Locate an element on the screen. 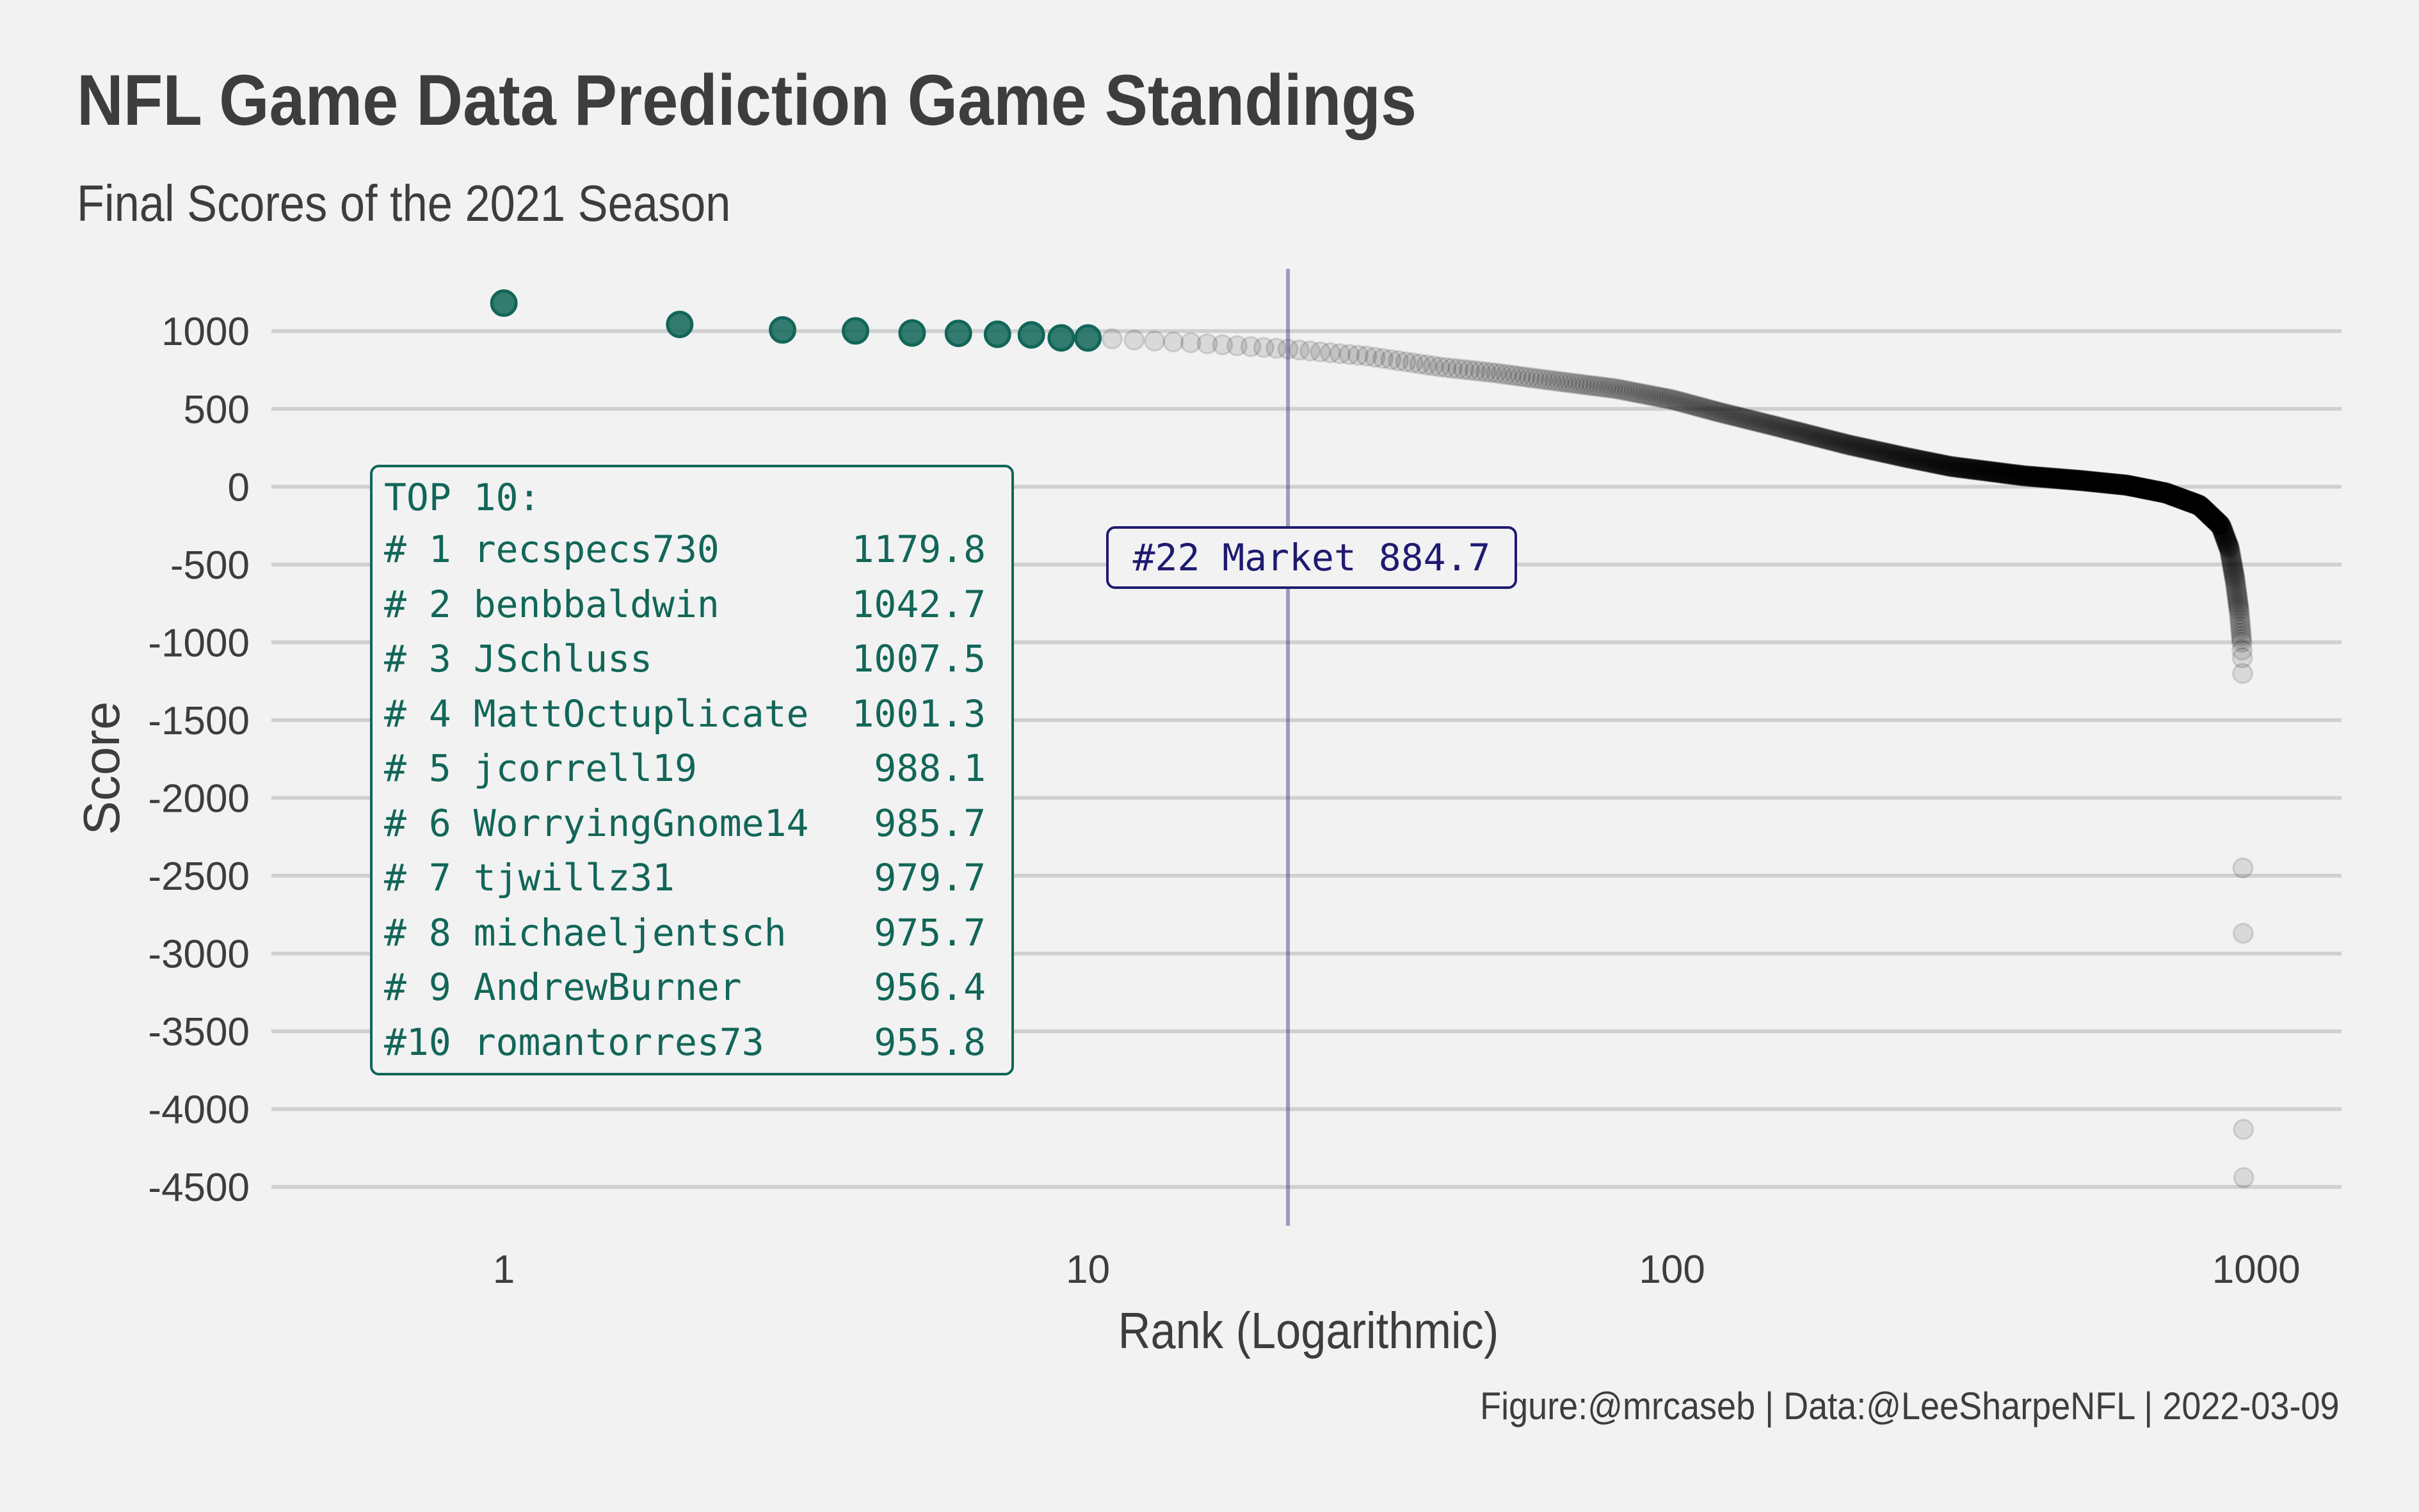  y-tick-label: -2000 is located at coordinates (199, 799).